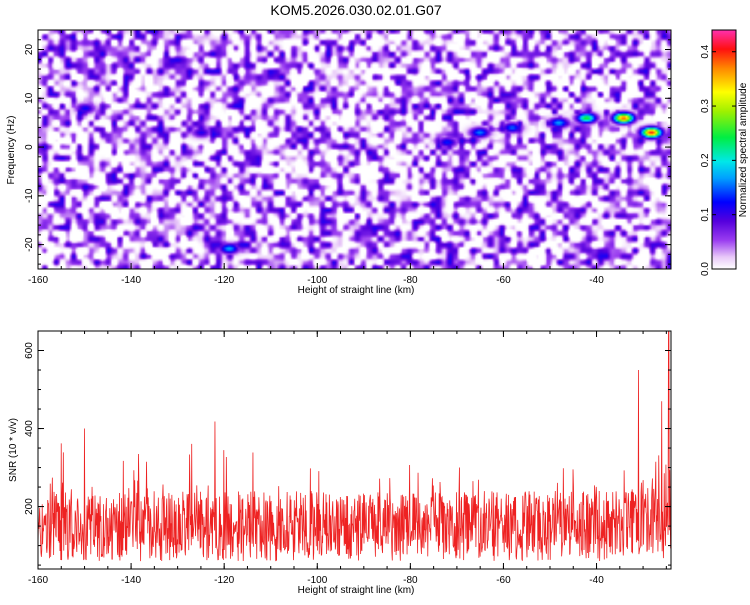  Describe the element at coordinates (743, 149) in the screenshot. I see `colorbar-label: Normalized spectral amplitude` at that location.